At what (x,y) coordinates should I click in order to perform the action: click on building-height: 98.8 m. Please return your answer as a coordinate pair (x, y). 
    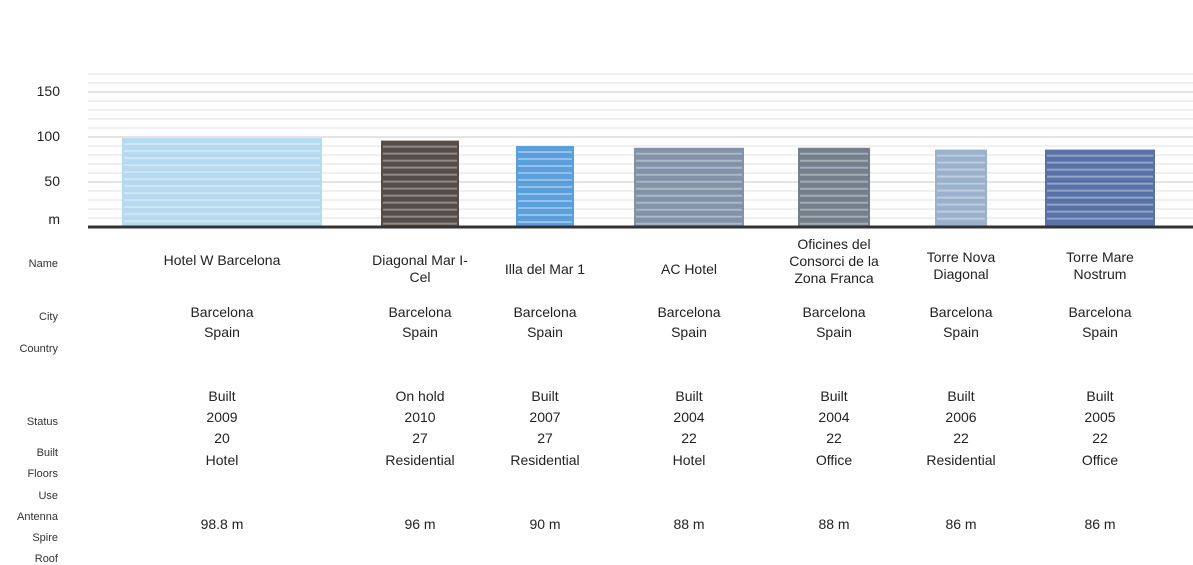
    Looking at the image, I should click on (222, 524).